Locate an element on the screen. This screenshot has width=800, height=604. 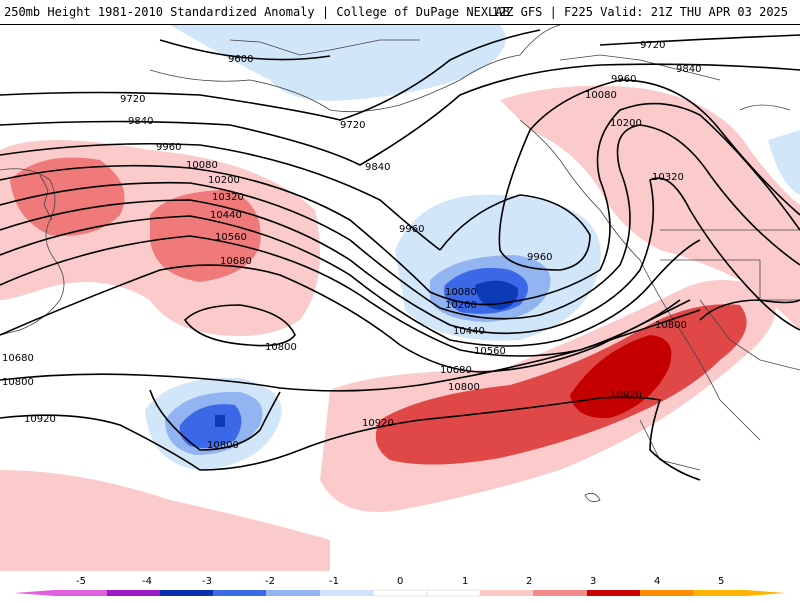
colorbar-tick-label: 0 is located at coordinates (400, 581).